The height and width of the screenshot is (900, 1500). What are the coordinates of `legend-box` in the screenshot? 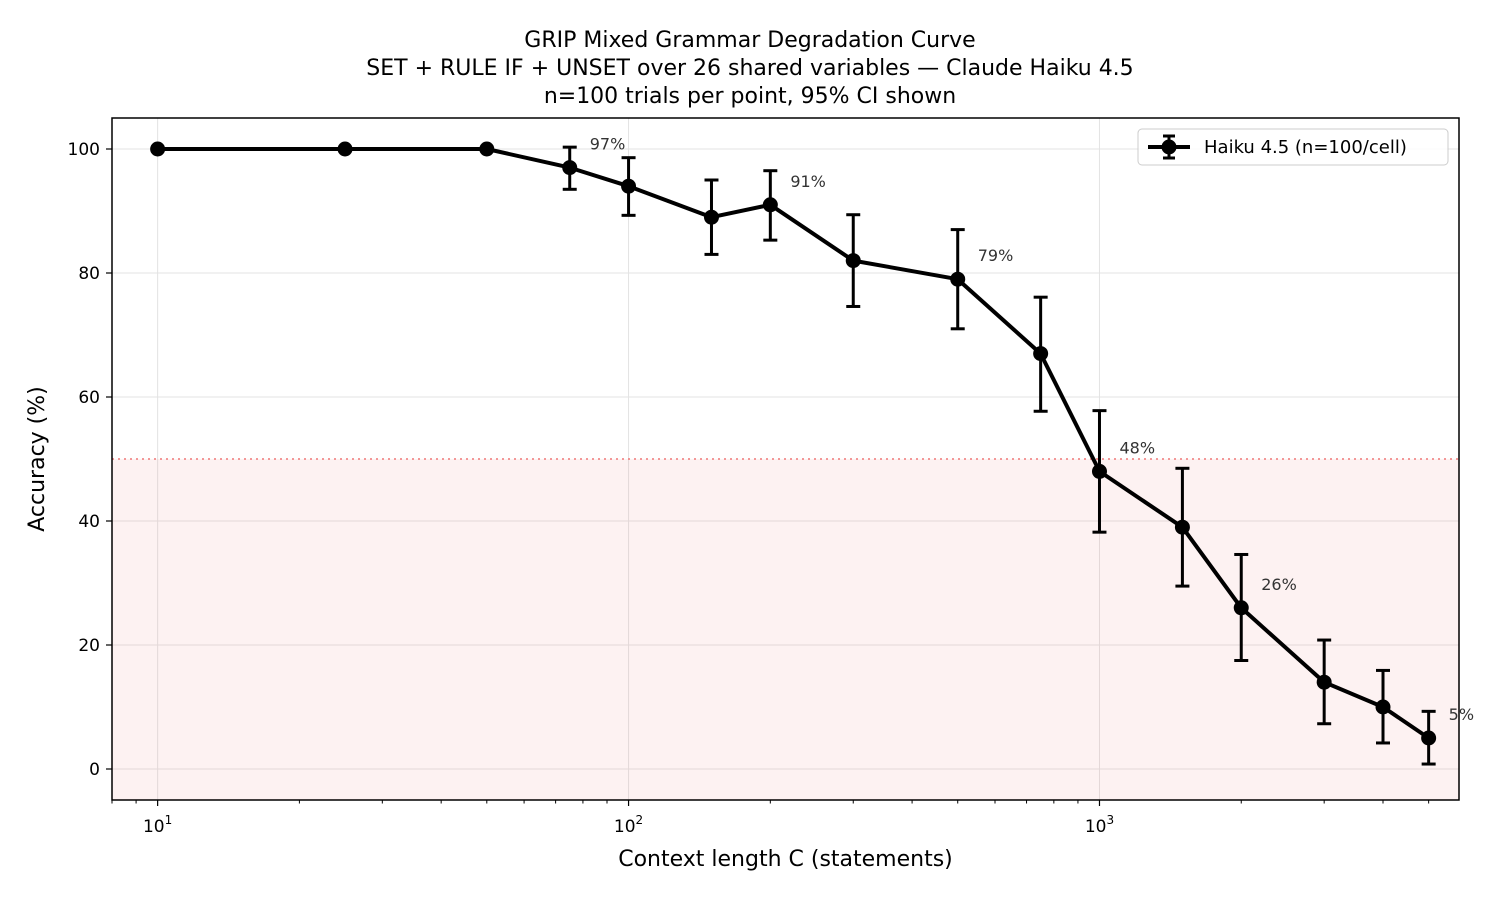 It's located at (1293, 147).